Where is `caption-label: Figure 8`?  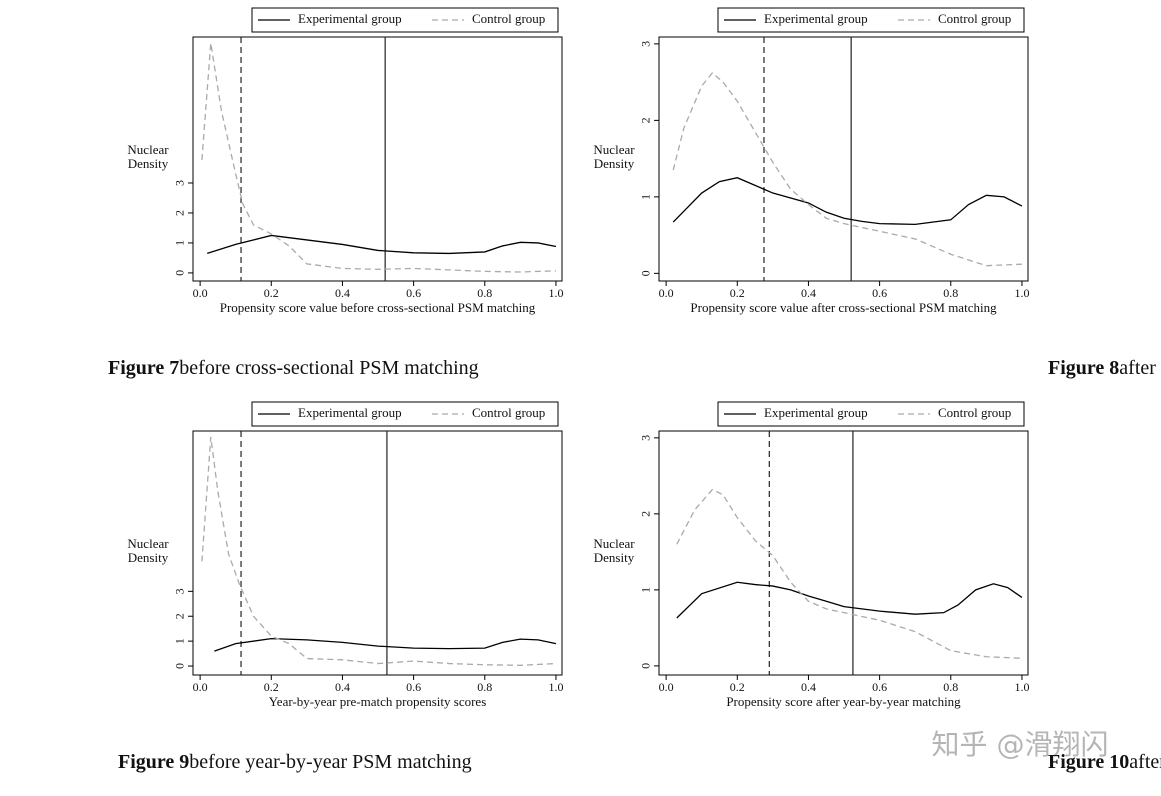
caption-label: Figure 8 is located at coordinates (1083, 368).